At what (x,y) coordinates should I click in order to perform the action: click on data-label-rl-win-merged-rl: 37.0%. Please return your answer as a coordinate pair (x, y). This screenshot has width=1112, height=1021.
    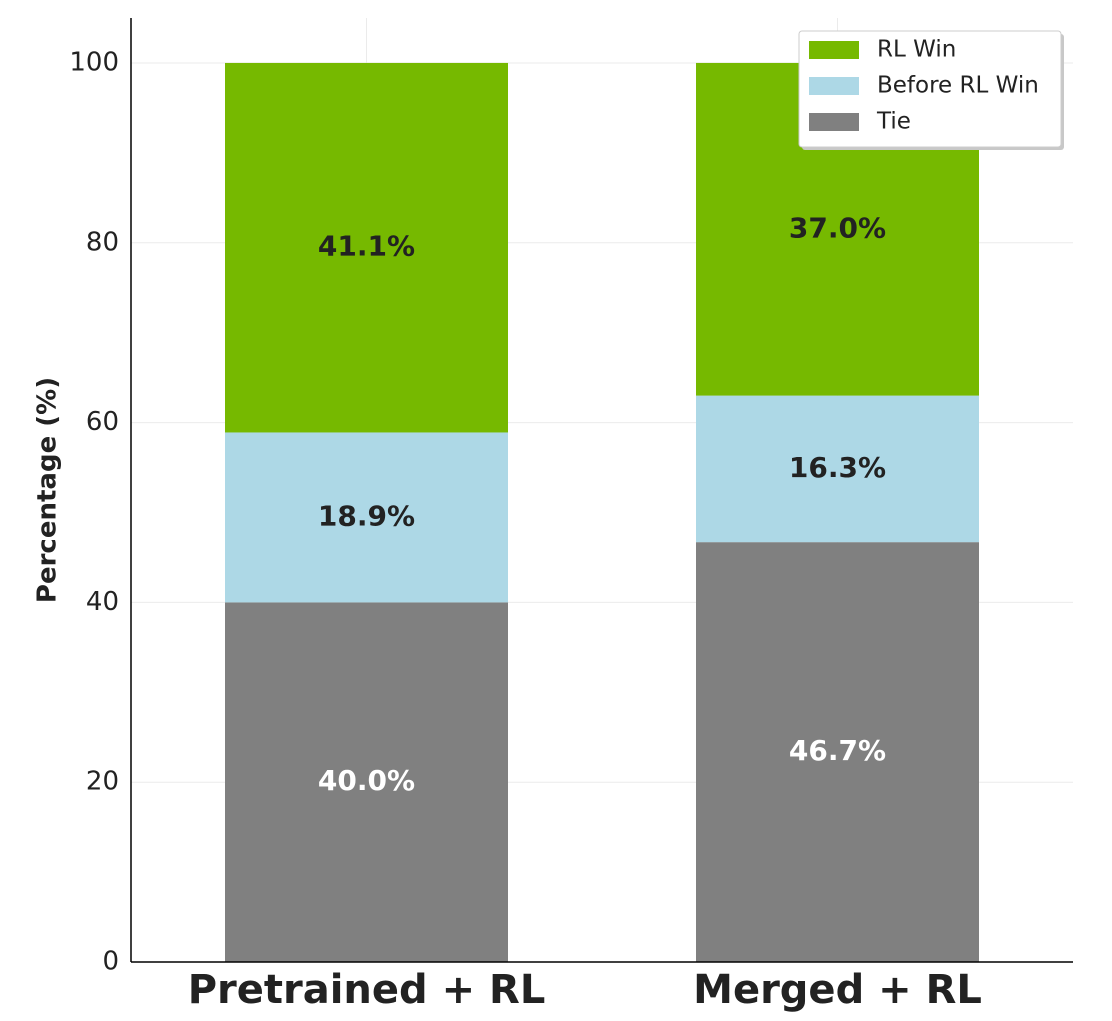
    Looking at the image, I should click on (837, 227).